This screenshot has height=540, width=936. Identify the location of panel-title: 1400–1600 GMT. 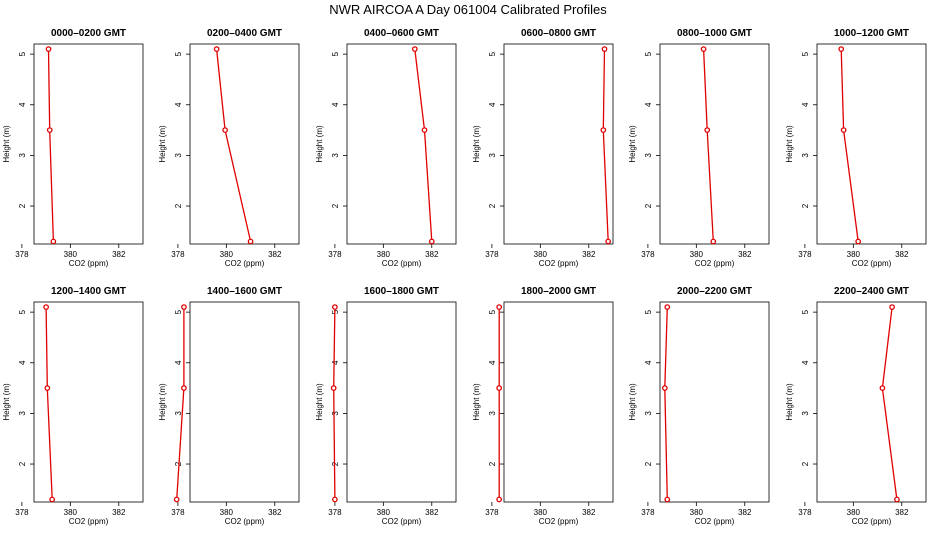
(244, 291).